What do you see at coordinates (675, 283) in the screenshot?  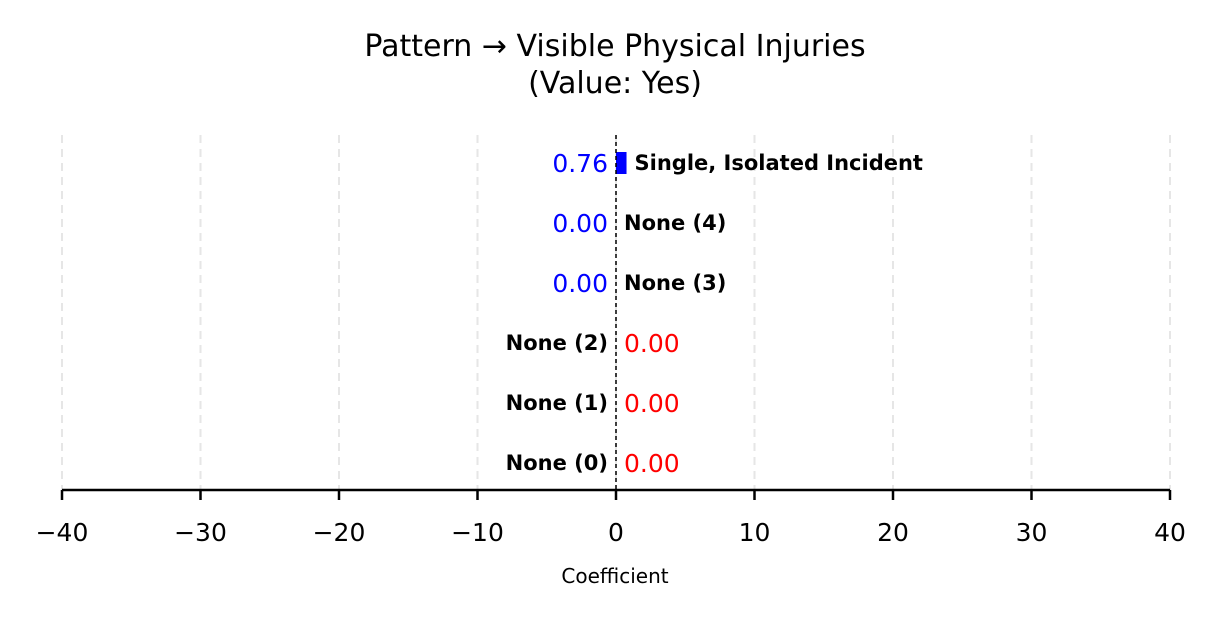 I see `category-label: None (3)` at bounding box center [675, 283].